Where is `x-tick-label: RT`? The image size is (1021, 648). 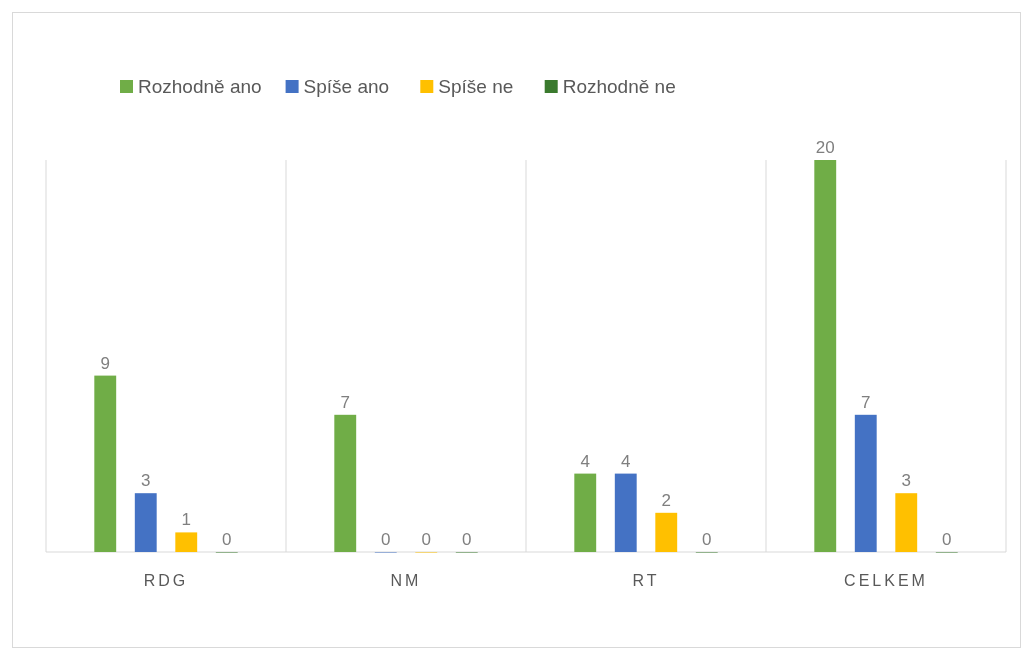
x-tick-label: RT is located at coordinates (646, 580).